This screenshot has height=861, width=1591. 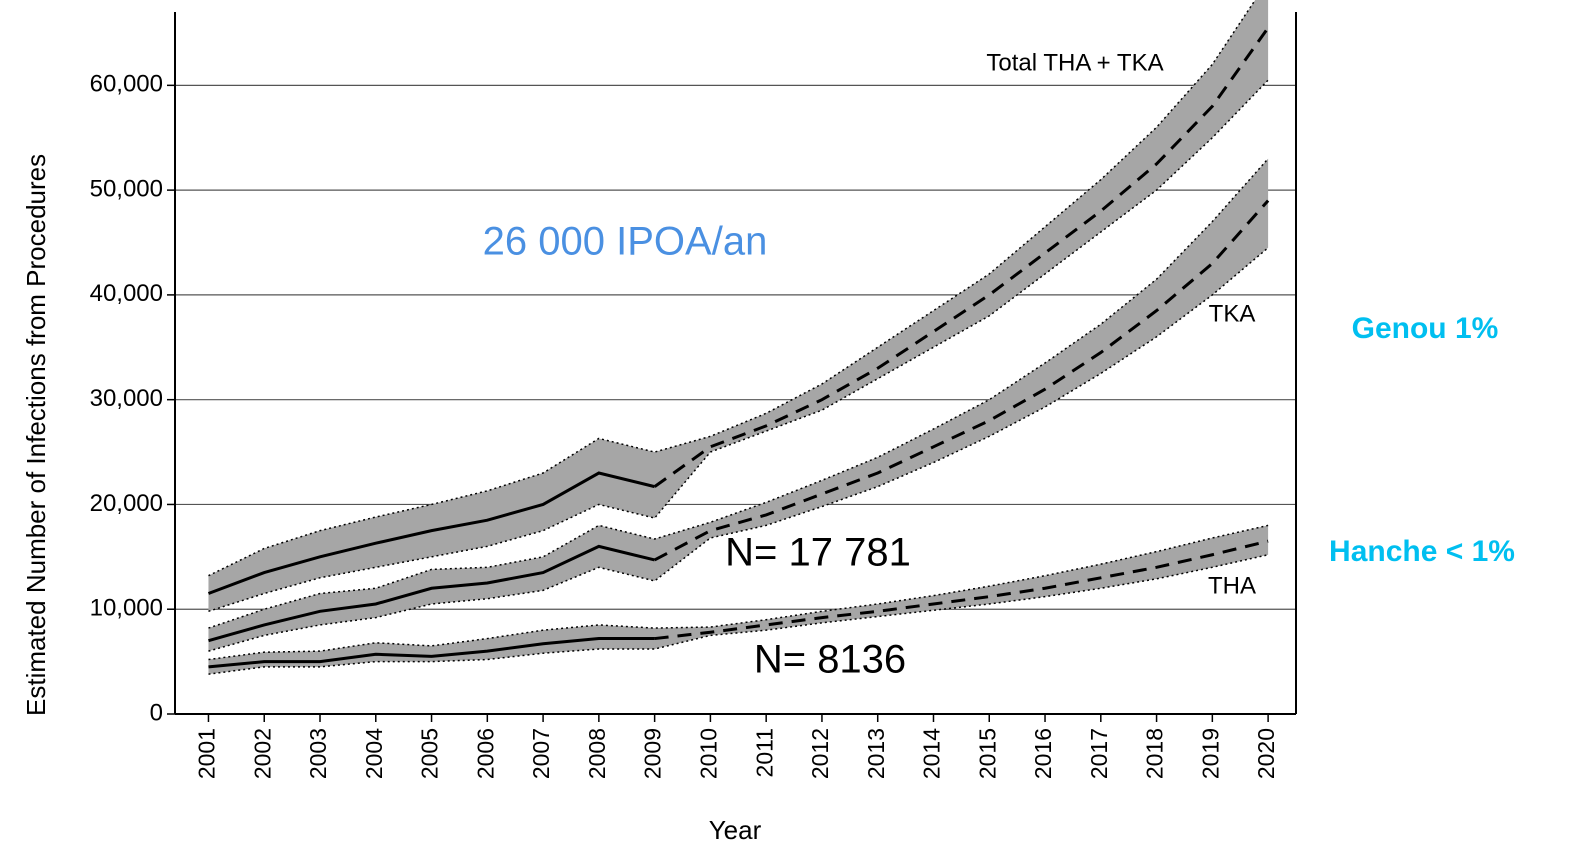 I want to click on y-tick-label: 0, so click(x=156, y=712).